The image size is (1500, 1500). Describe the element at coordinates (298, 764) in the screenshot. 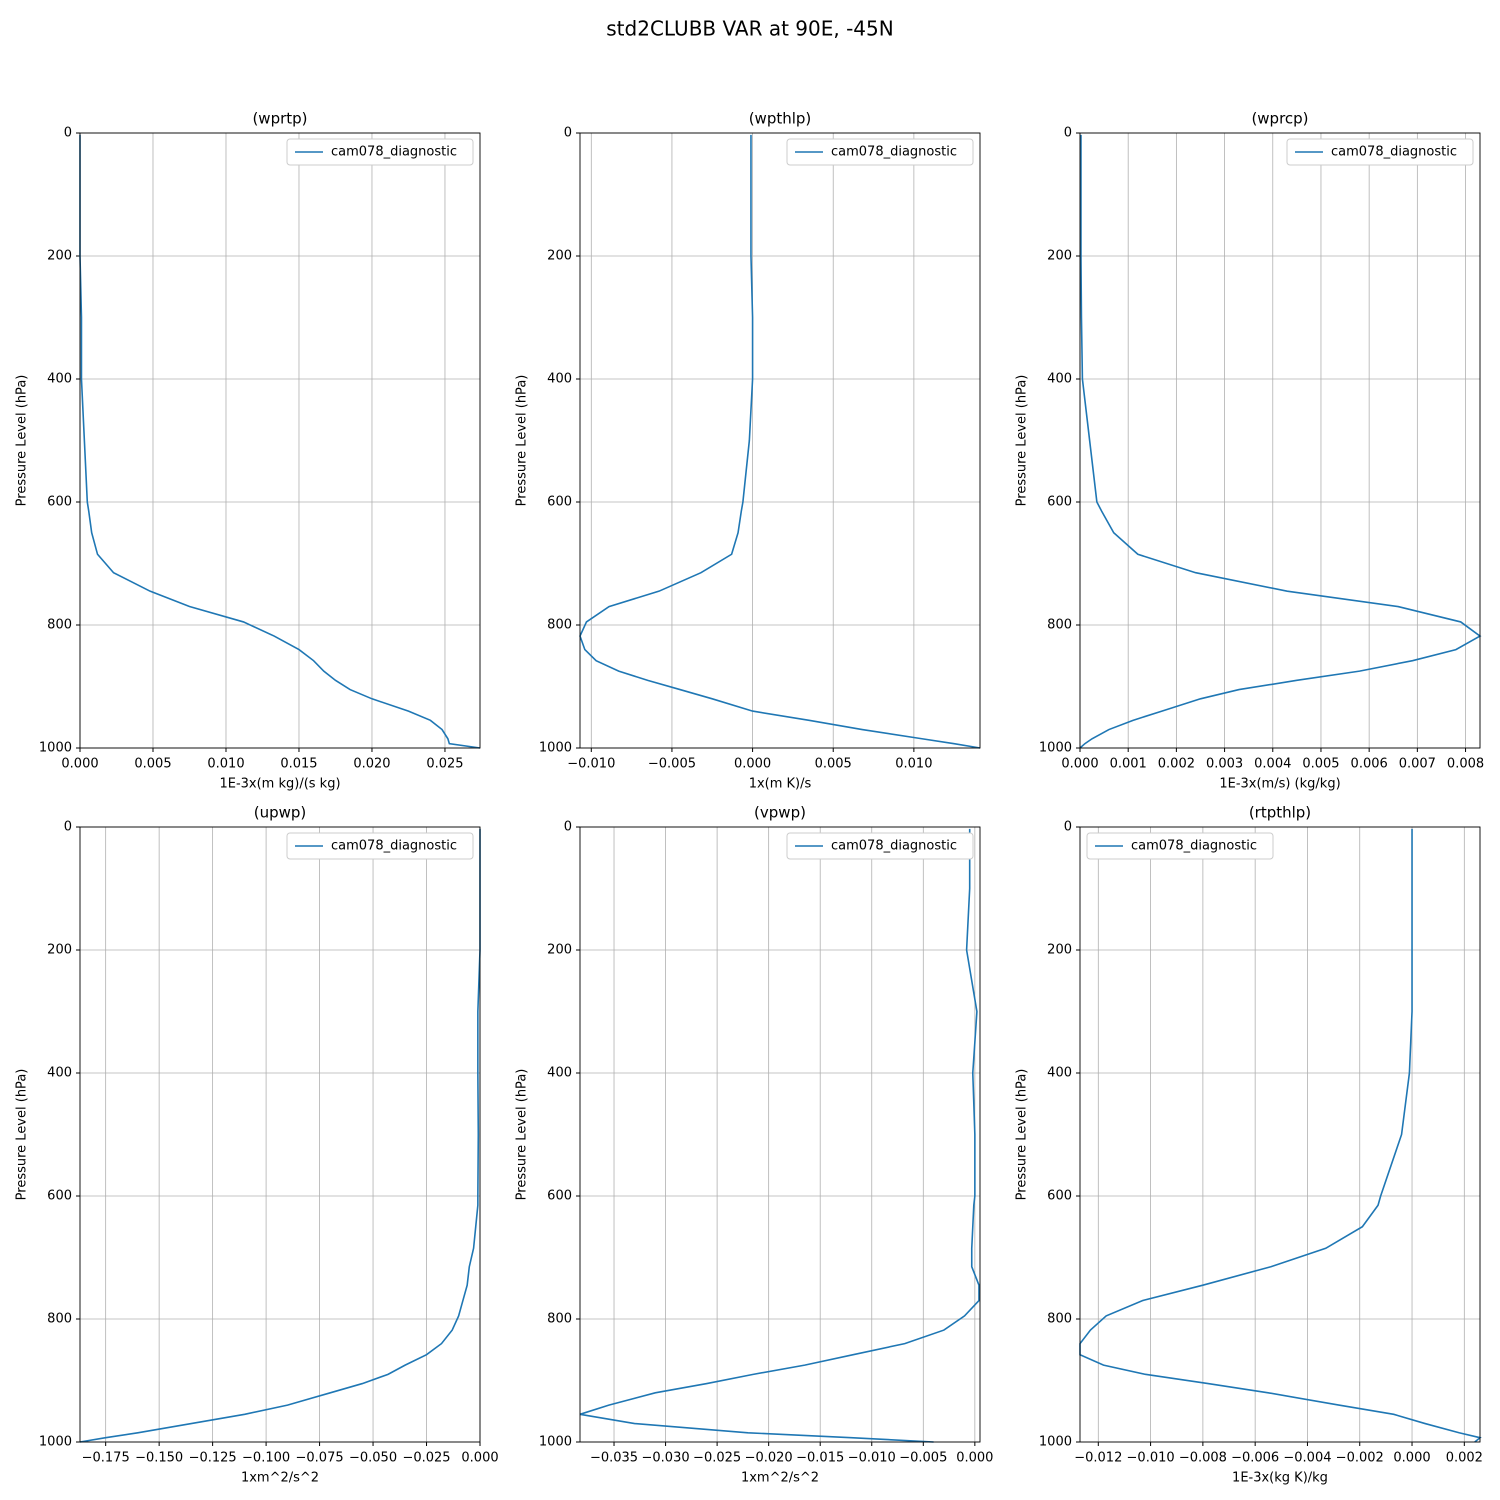

I see `x-tick-label: 0.015` at that location.